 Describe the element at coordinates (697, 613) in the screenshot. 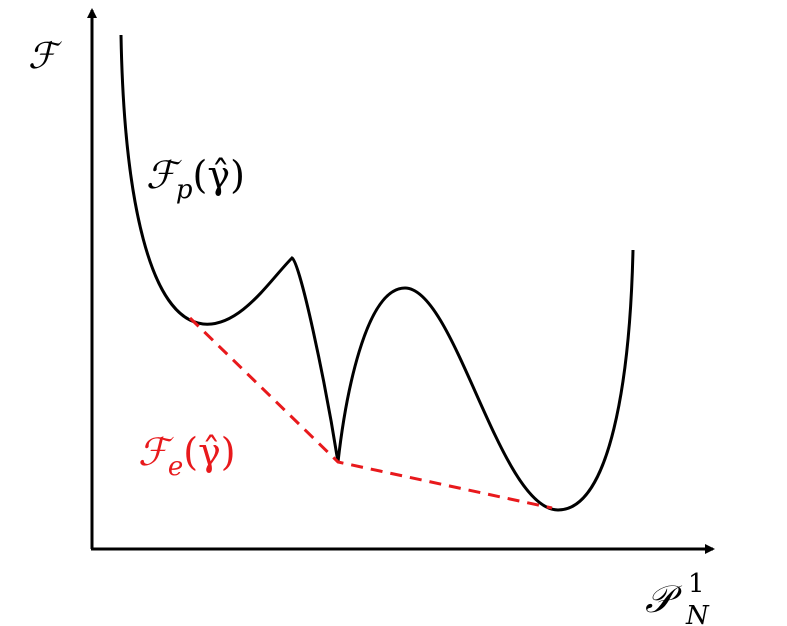

I see `label-sub: N` at that location.